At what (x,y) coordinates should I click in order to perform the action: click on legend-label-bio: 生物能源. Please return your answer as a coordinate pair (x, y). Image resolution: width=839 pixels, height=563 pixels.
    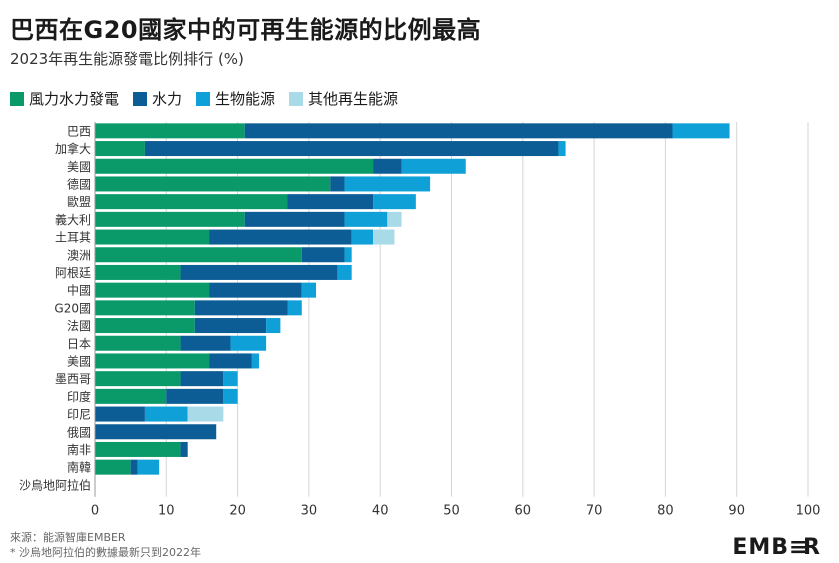
    Looking at the image, I should click on (245, 99).